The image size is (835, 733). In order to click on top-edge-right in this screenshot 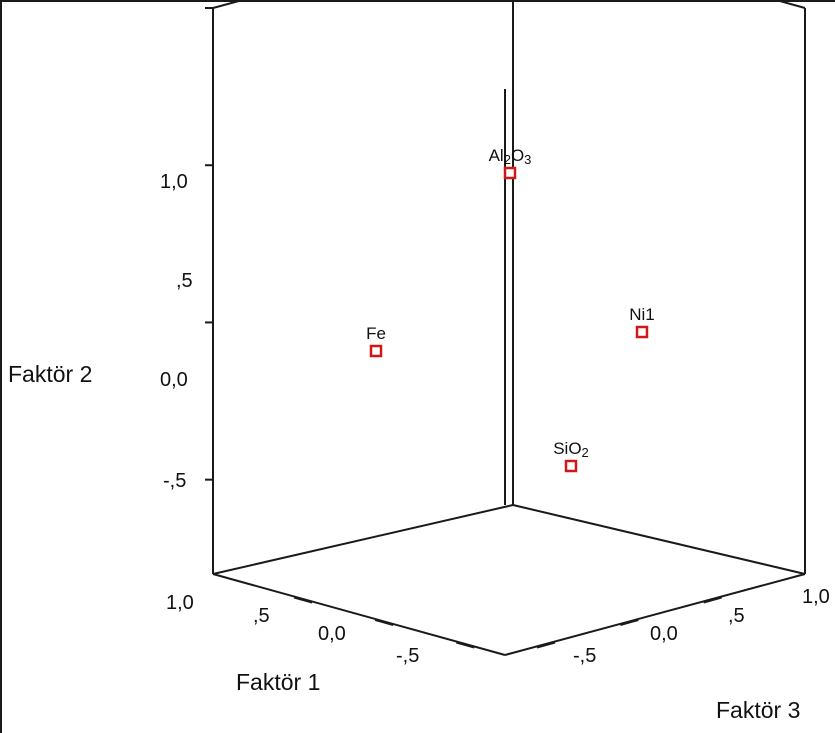, I will do `click(789, 4)`.